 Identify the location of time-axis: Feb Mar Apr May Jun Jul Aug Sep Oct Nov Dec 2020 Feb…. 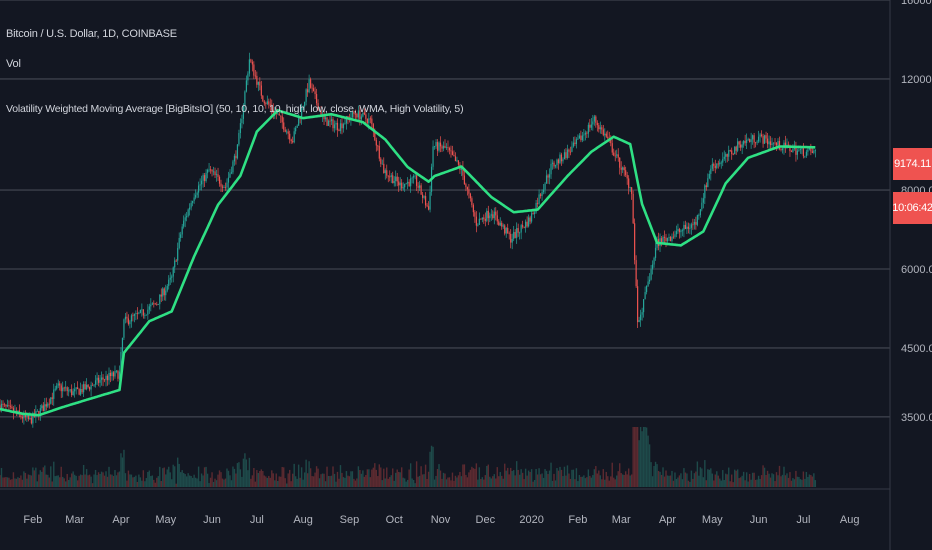
(441, 520).